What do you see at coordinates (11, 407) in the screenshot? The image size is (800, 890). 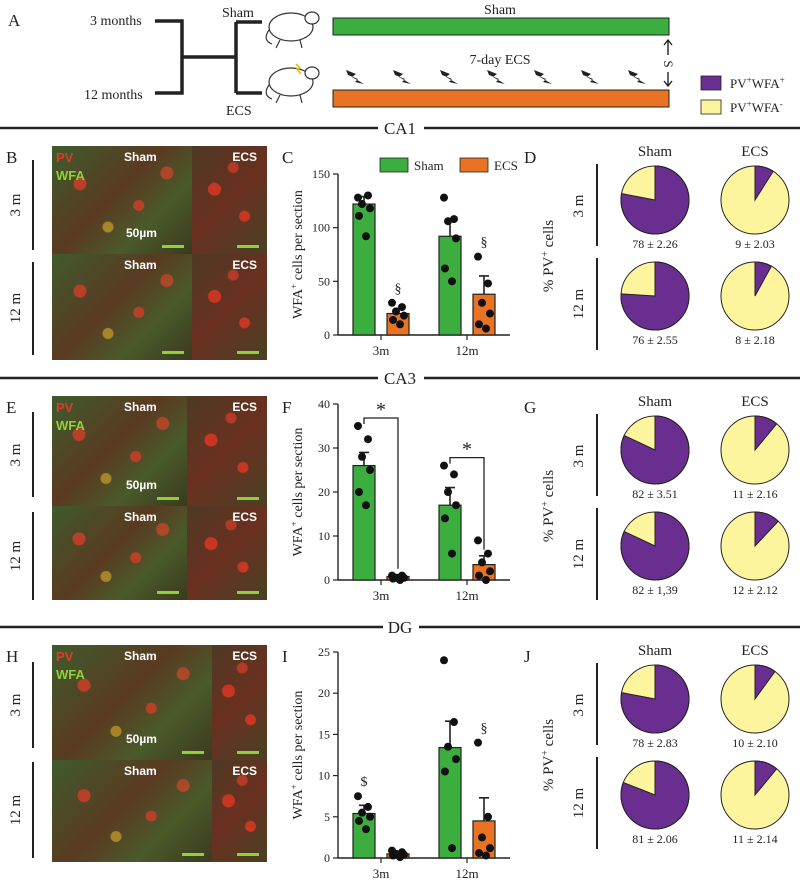 I see `panel-letter-e: E` at bounding box center [11, 407].